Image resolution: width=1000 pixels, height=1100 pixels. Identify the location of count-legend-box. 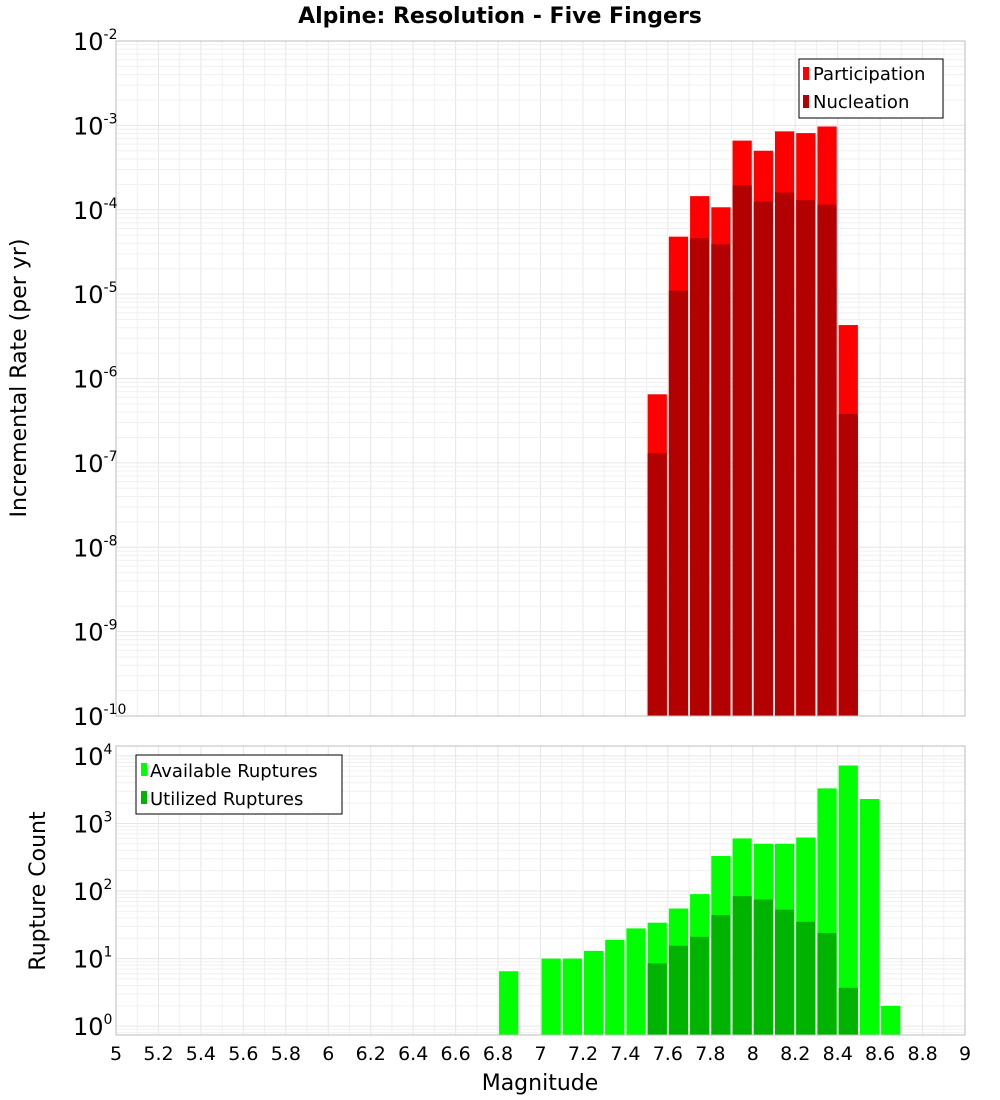
(239, 784).